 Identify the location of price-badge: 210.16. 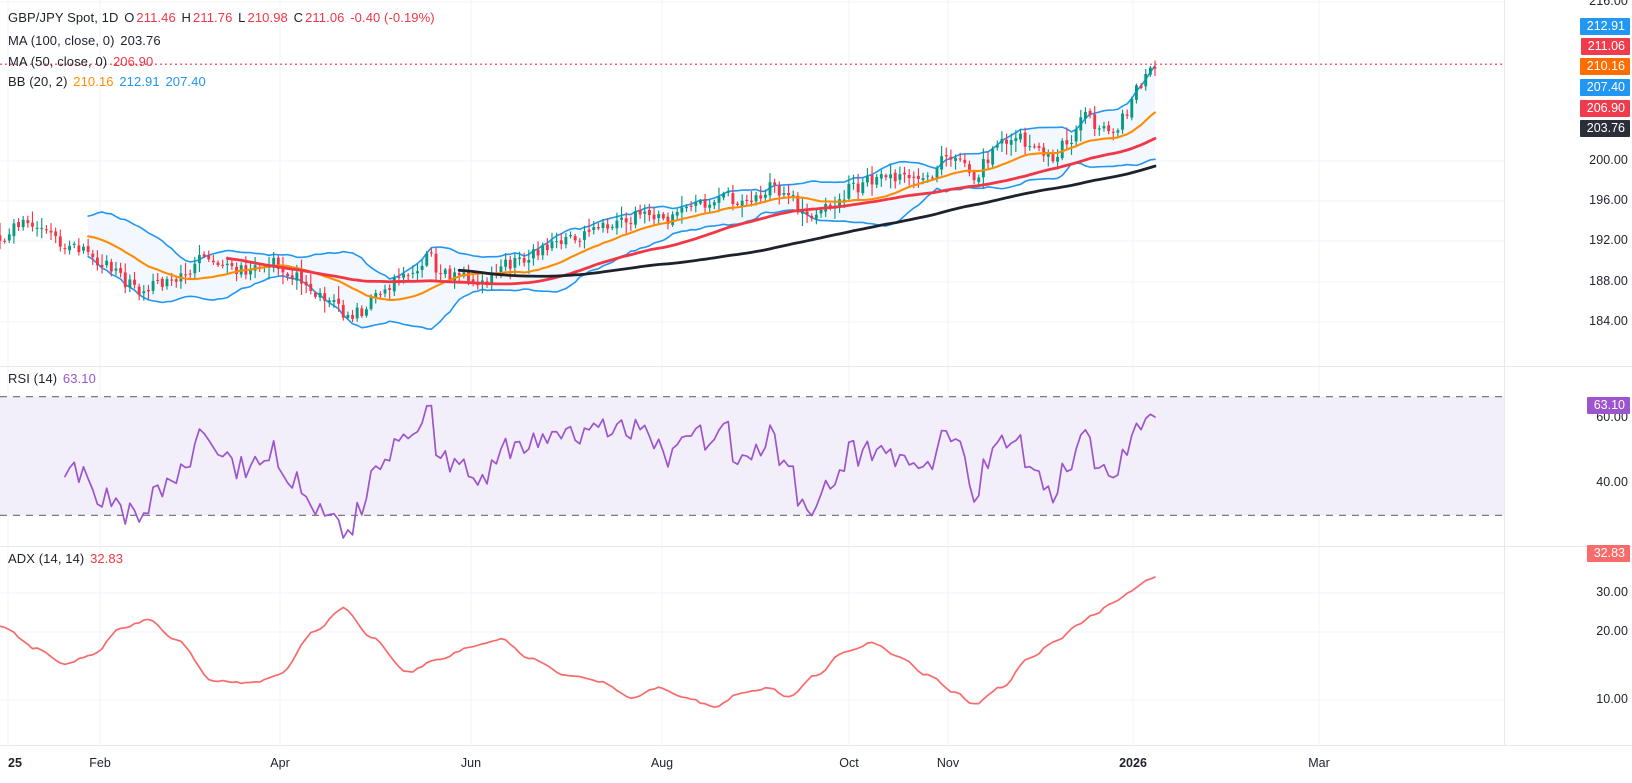
(1604, 66).